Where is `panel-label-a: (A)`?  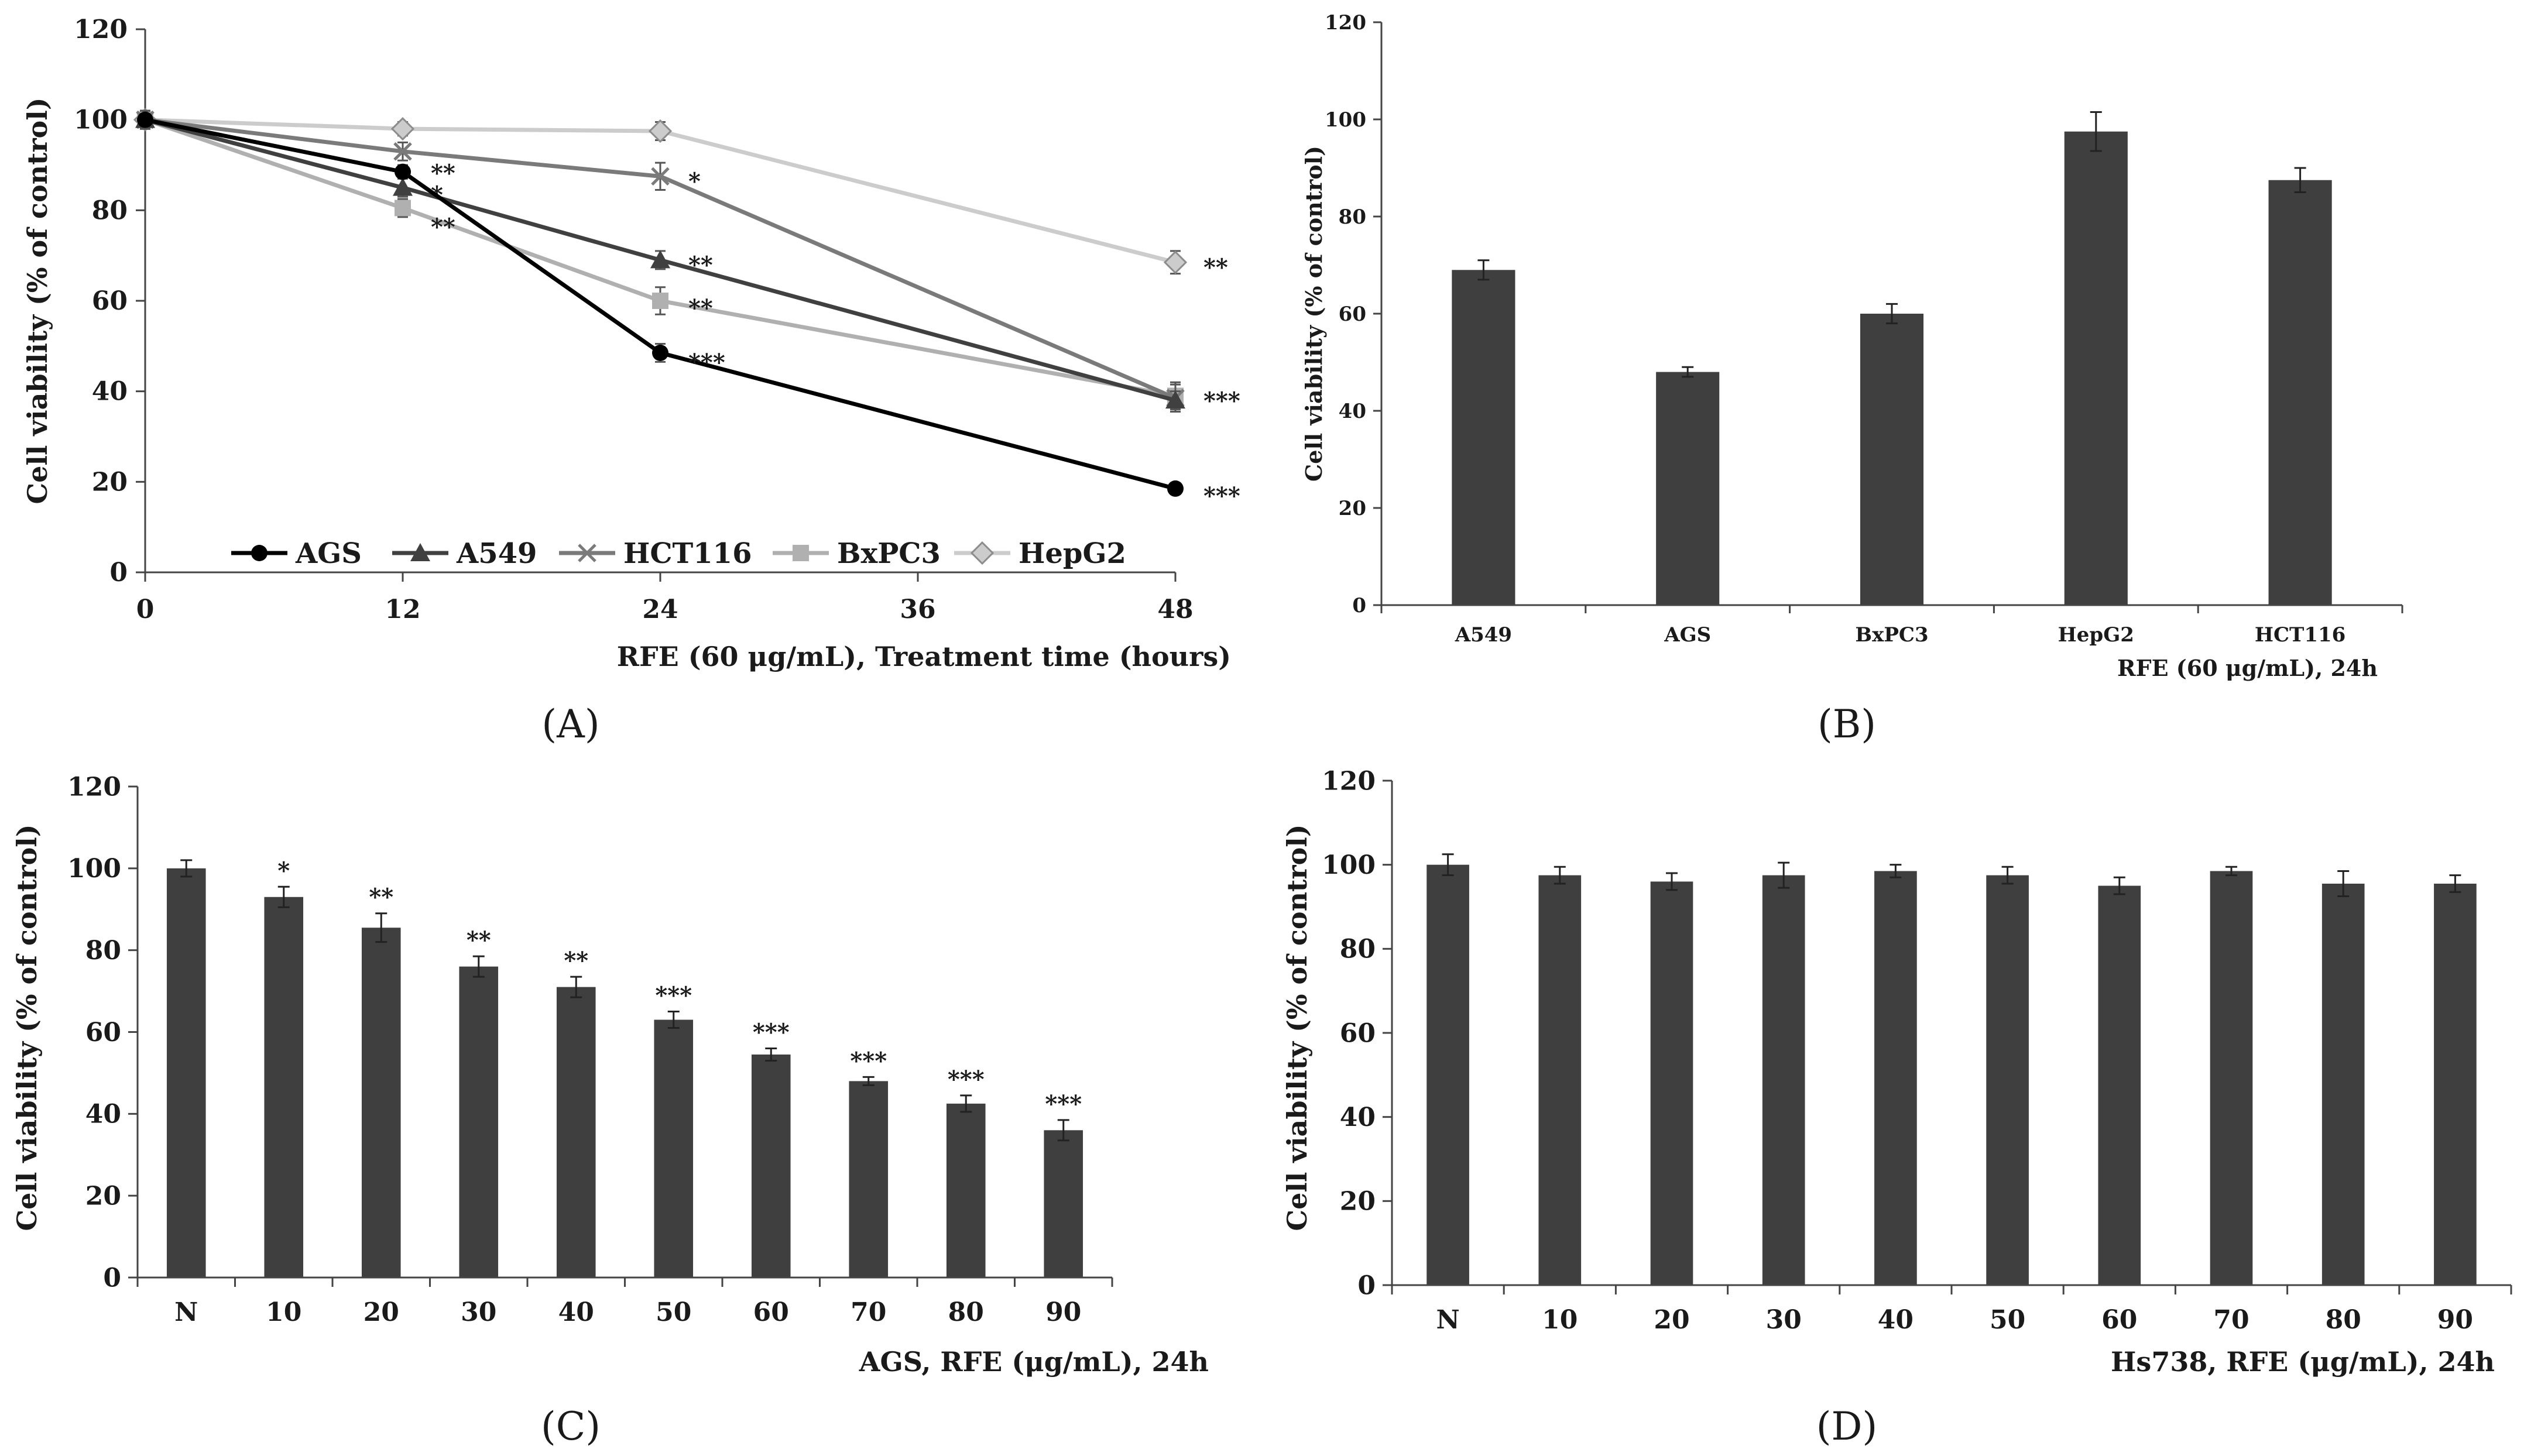 panel-label-a: (A) is located at coordinates (570, 724).